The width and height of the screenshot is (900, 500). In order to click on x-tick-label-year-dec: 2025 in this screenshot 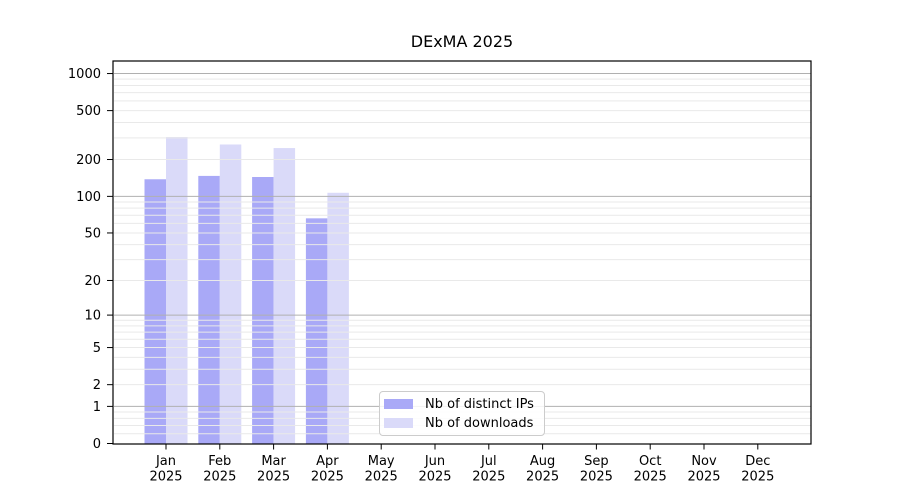, I will do `click(757, 477)`.